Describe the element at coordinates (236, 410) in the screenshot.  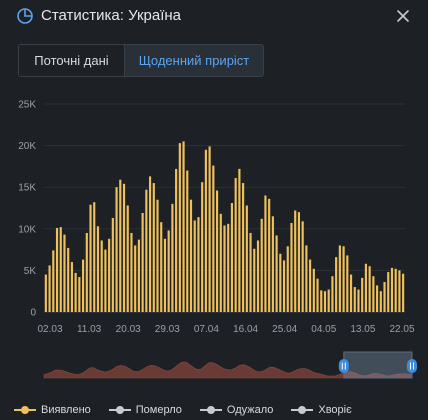
I see `legend-item-recovered: Одужало` at that location.